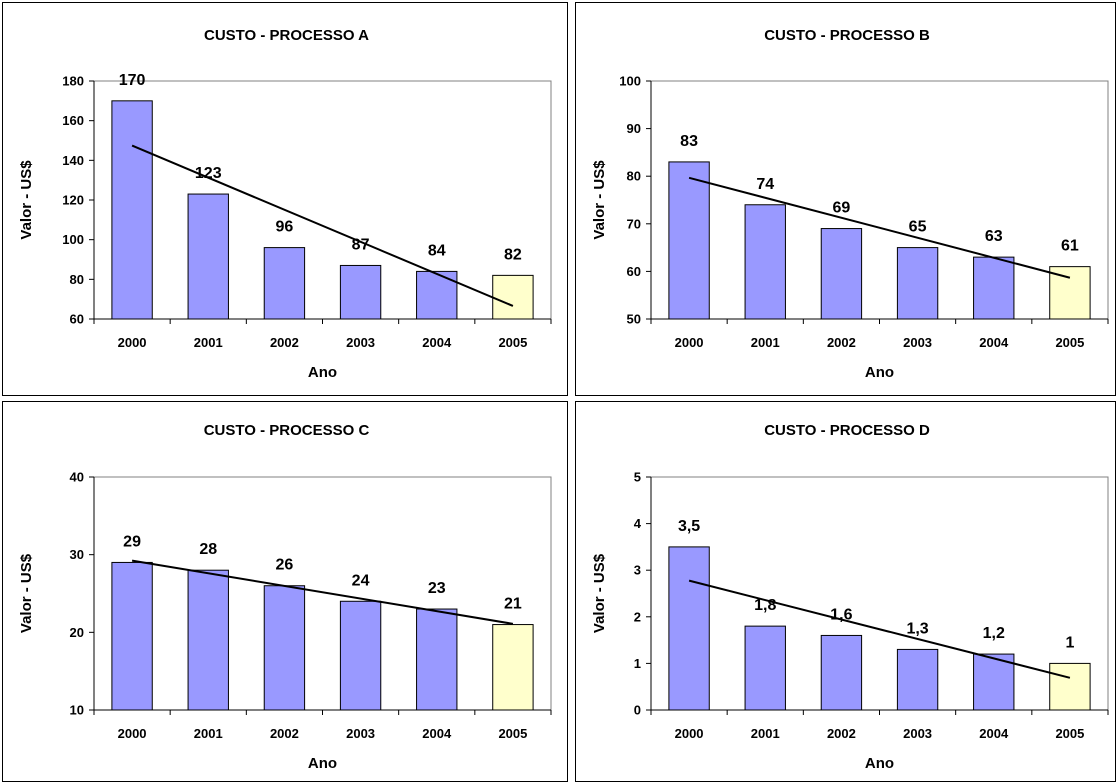  What do you see at coordinates (285, 227) in the screenshot?
I see `data-label: 96` at bounding box center [285, 227].